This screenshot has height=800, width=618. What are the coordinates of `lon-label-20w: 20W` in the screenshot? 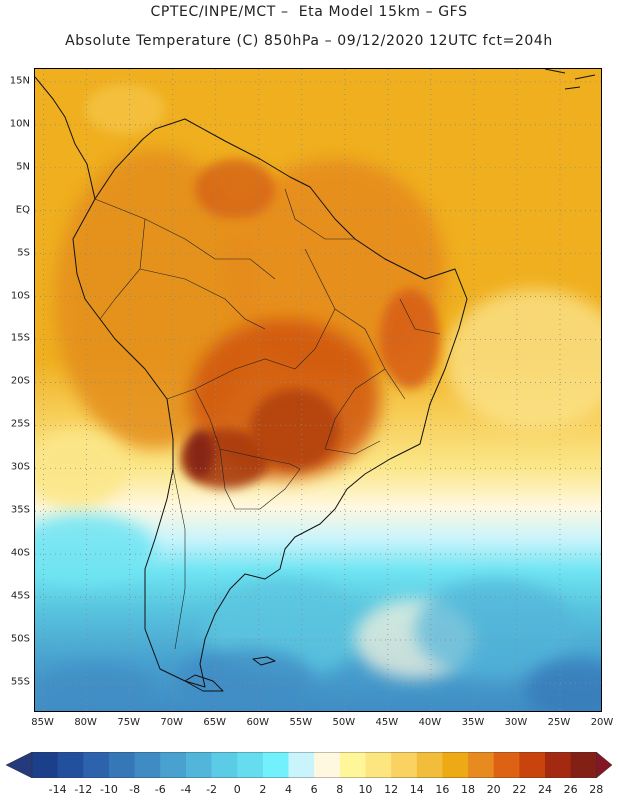 It's located at (602, 722).